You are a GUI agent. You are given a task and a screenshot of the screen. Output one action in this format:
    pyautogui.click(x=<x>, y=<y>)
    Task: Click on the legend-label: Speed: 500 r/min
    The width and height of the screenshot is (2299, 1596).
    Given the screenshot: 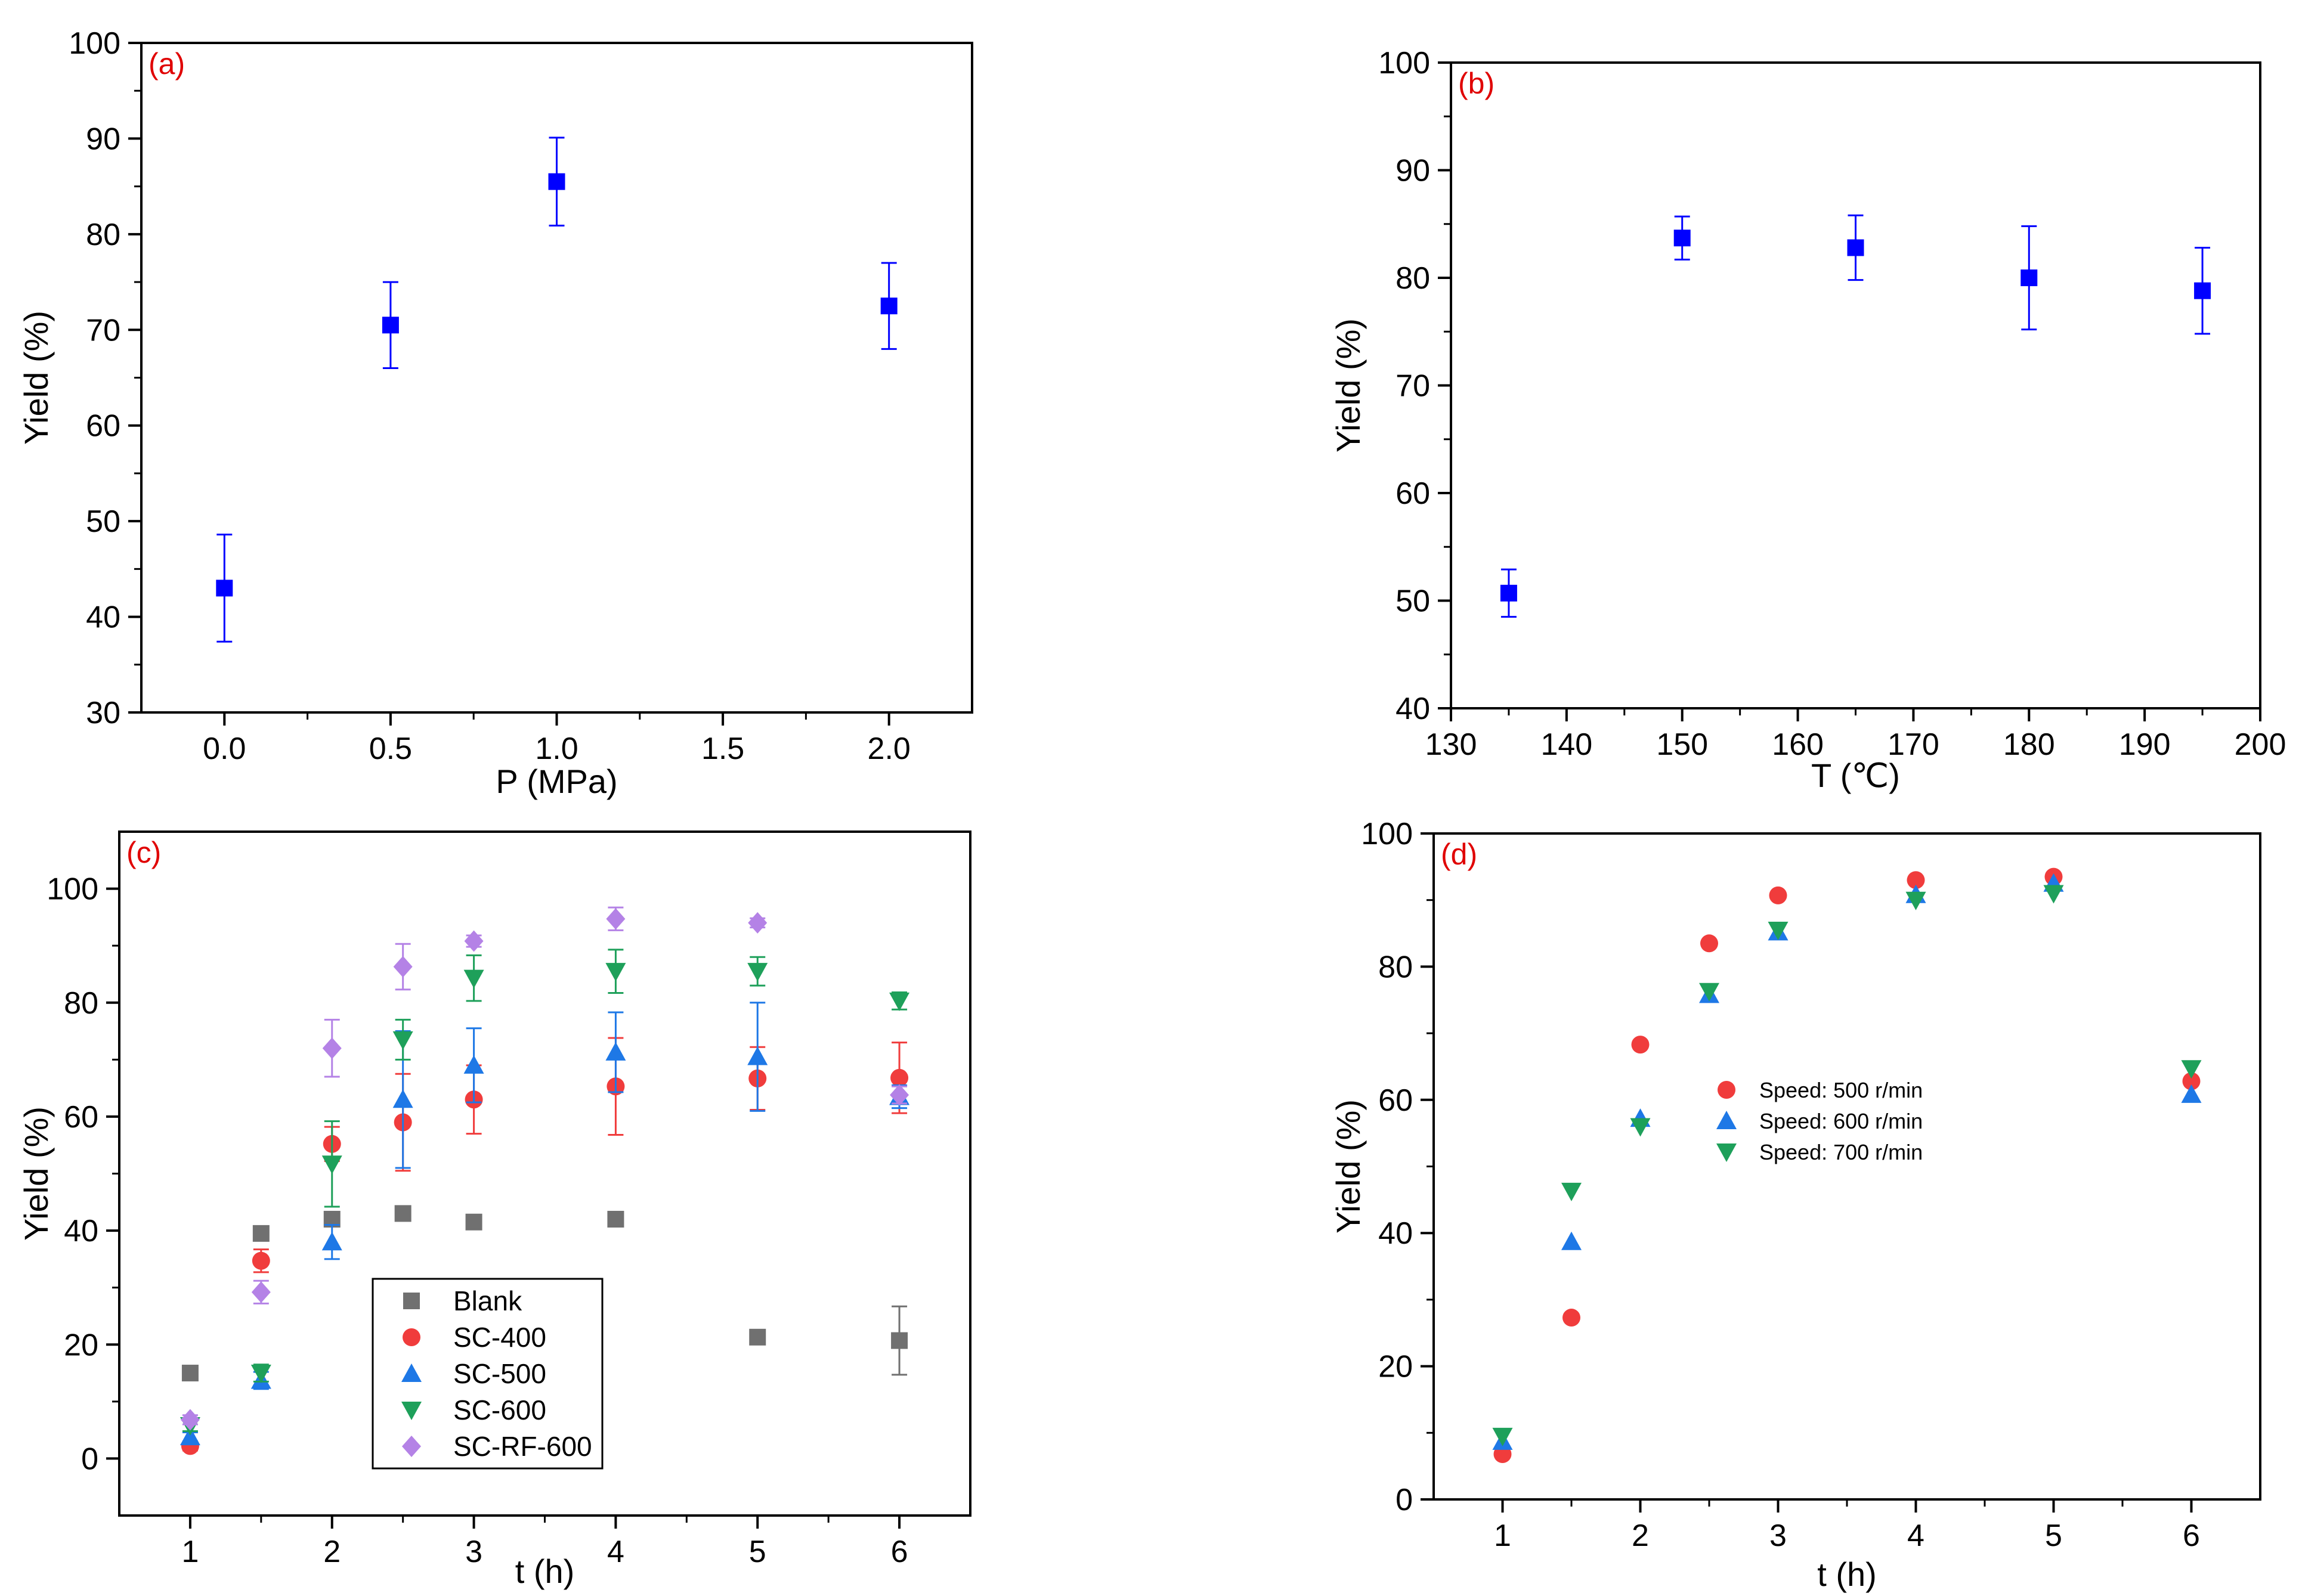 What is the action you would take?
    pyautogui.click(x=1841, y=1090)
    